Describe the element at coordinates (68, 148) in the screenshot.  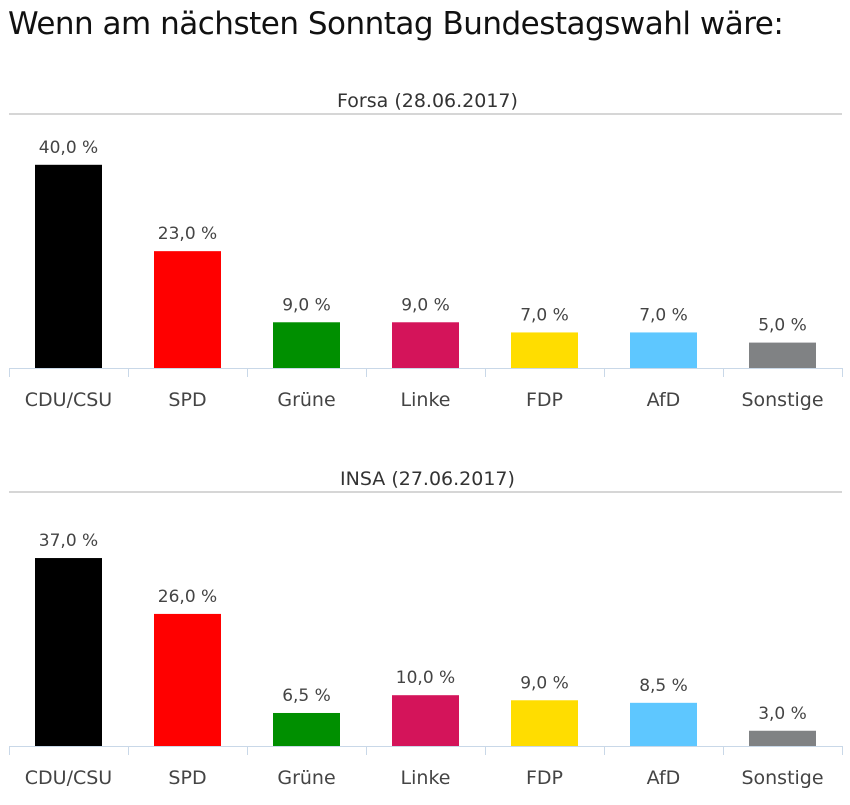
I see `data-label: 40,0 %` at that location.